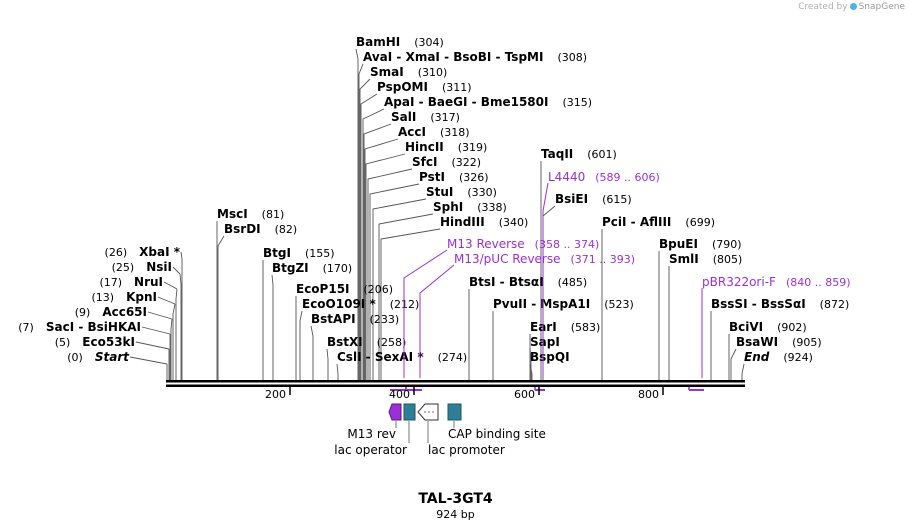 This screenshot has width=911, height=531. I want to click on site-bcivi: BciVI (902), so click(767, 350).